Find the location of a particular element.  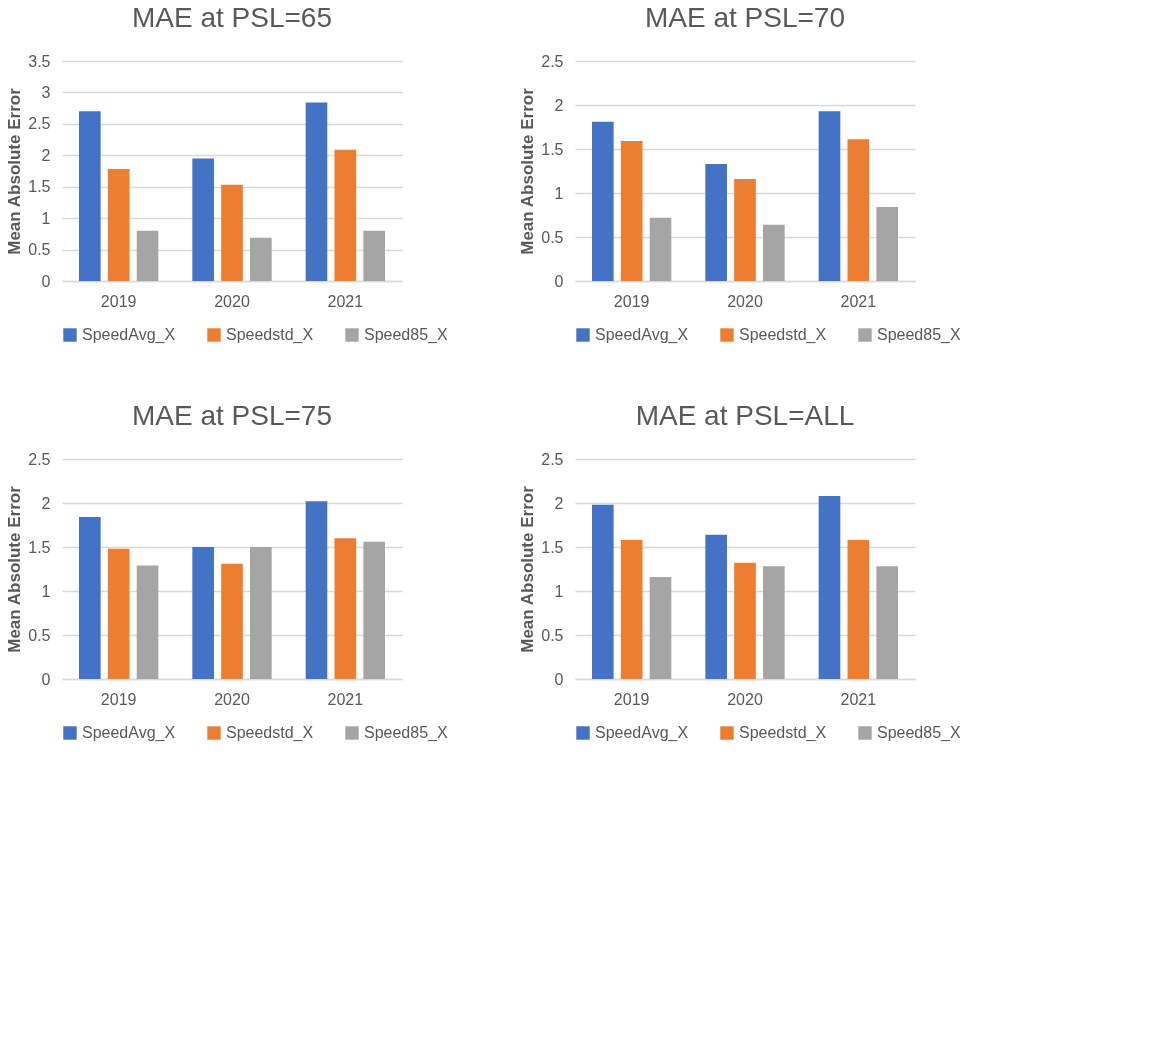

chart-title: MAE at PSL=70 is located at coordinates (745, 17).